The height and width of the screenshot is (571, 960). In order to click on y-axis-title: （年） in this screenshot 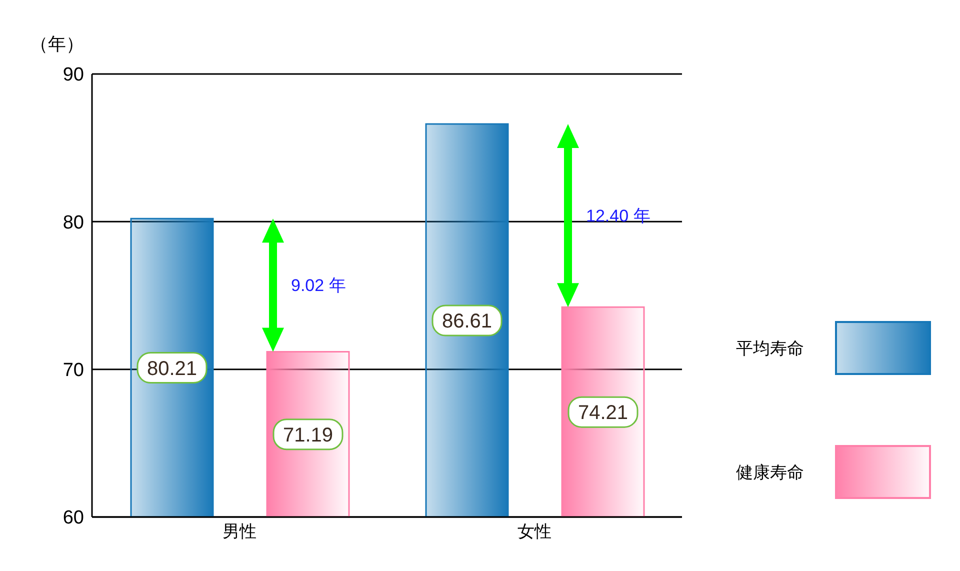, I will do `click(57, 44)`.